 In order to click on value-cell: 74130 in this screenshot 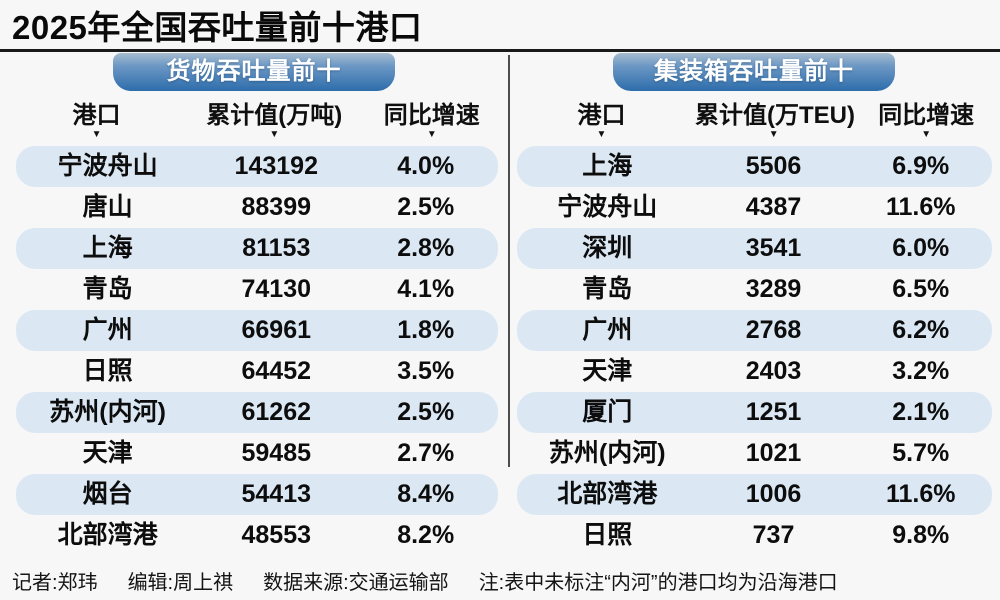, I will do `click(276, 289)`.